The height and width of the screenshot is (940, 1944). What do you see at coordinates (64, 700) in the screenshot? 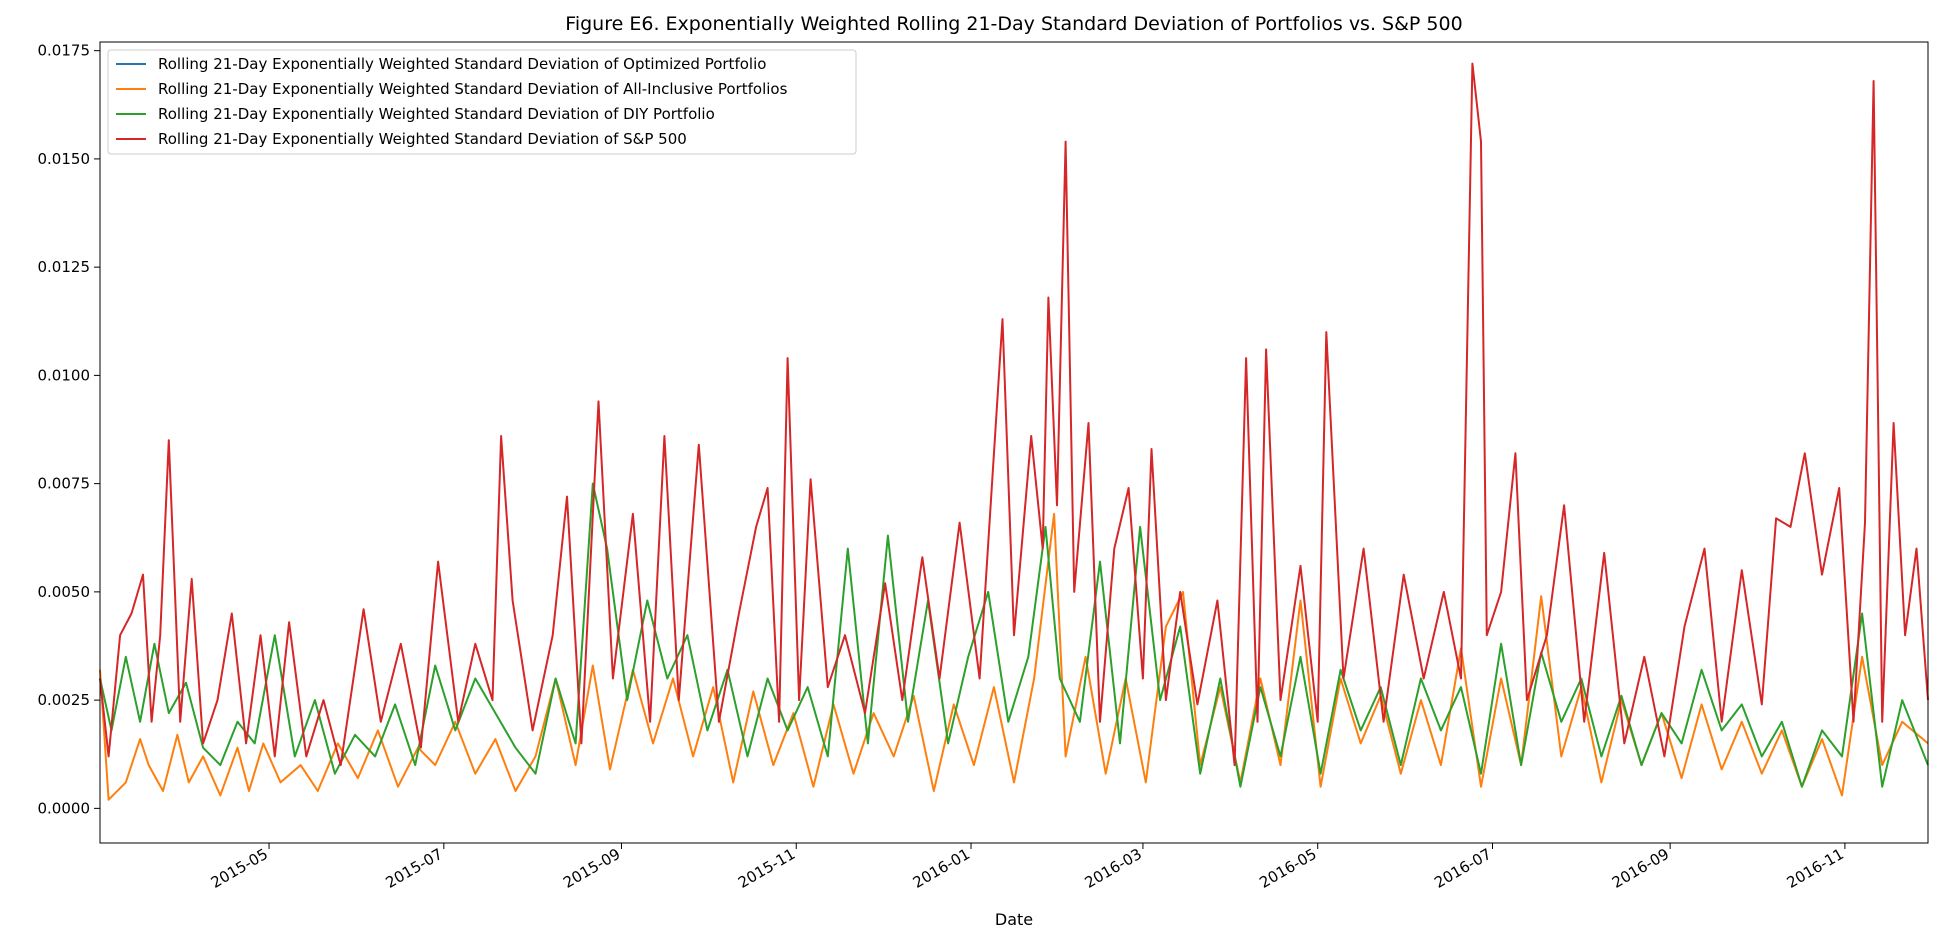
I see `y-tick-label-1: 0.0025` at bounding box center [64, 700].